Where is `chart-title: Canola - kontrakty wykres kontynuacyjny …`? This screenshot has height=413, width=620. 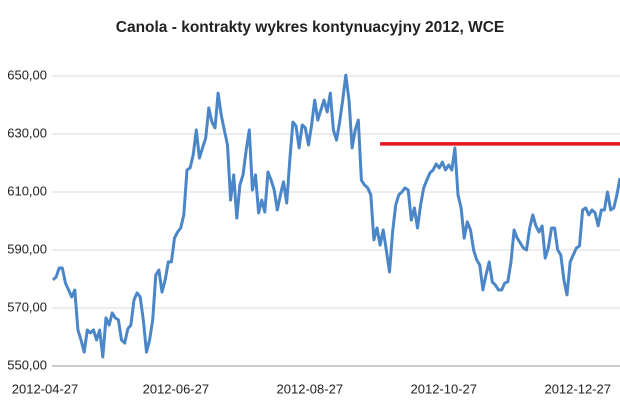 chart-title: Canola - kontrakty wykres kontynuacyjny … is located at coordinates (310, 27).